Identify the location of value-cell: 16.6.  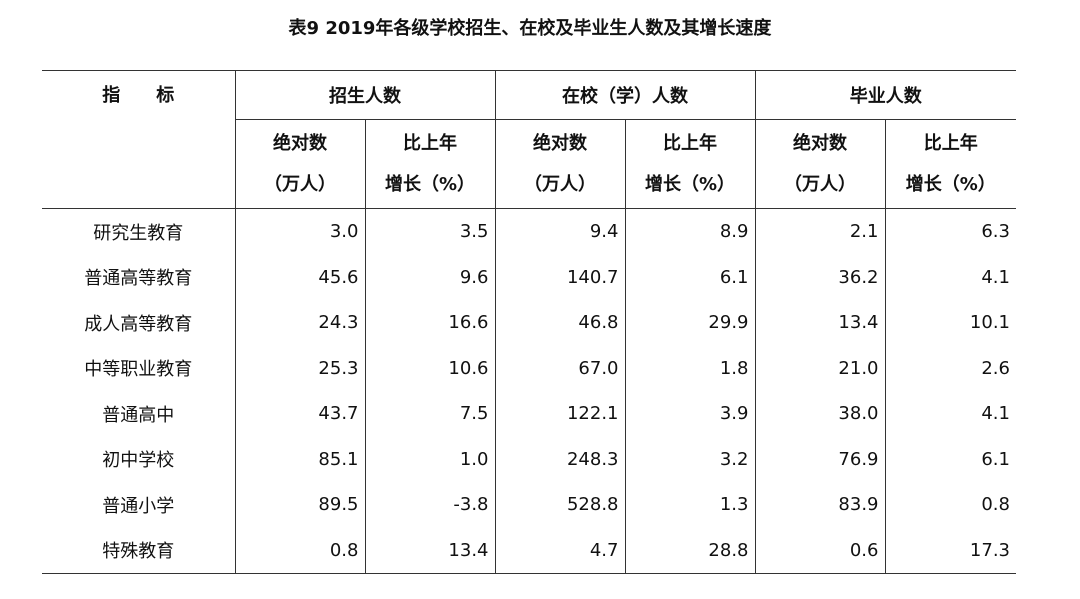
(429, 323).